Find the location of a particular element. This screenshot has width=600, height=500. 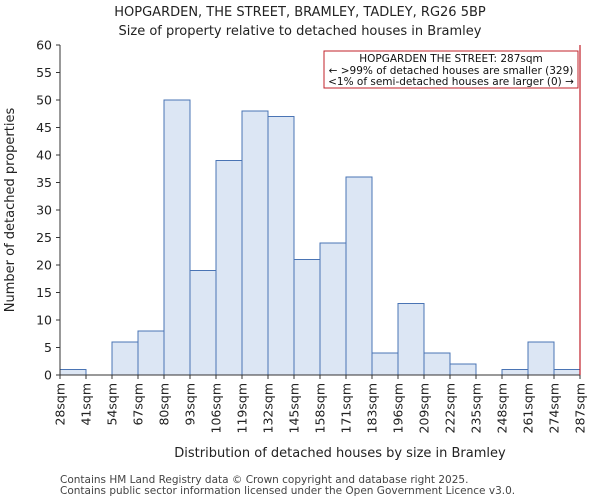

x-tick-label: 119sqm is located at coordinates (242, 408).